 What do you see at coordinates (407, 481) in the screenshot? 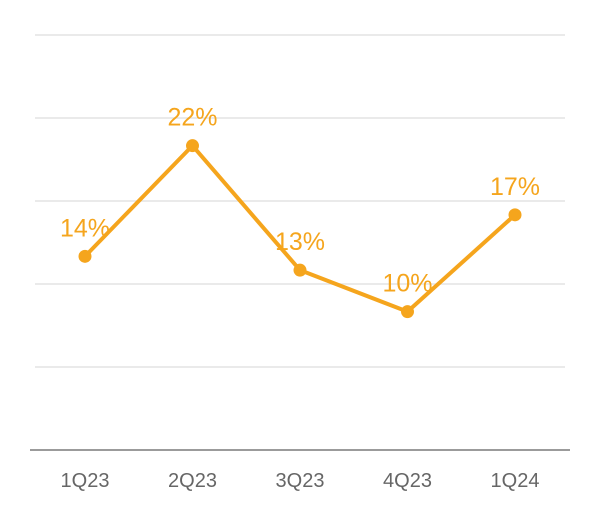
I see `x-axis-label: 4Q23` at bounding box center [407, 481].